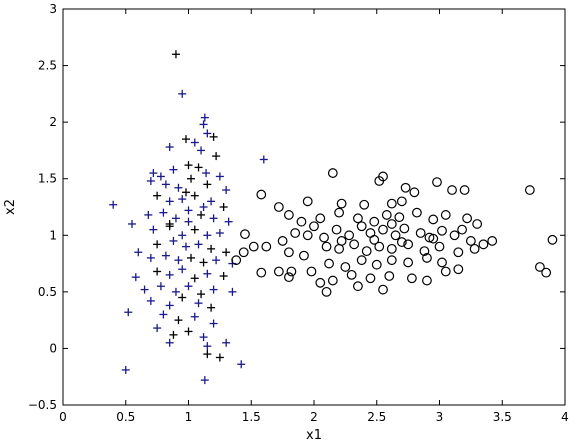 Image resolution: width=580 pixels, height=447 pixels. Describe the element at coordinates (502, 417) in the screenshot. I see `x-tick-label: 3.5` at that location.